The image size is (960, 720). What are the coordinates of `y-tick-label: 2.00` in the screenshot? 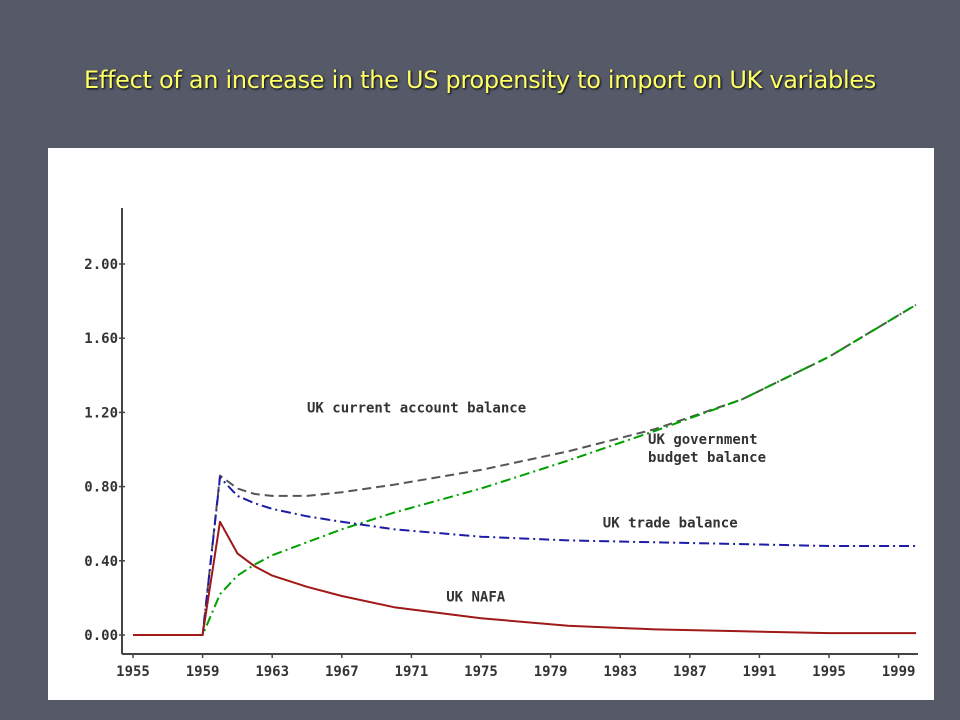 It's located at (101, 265).